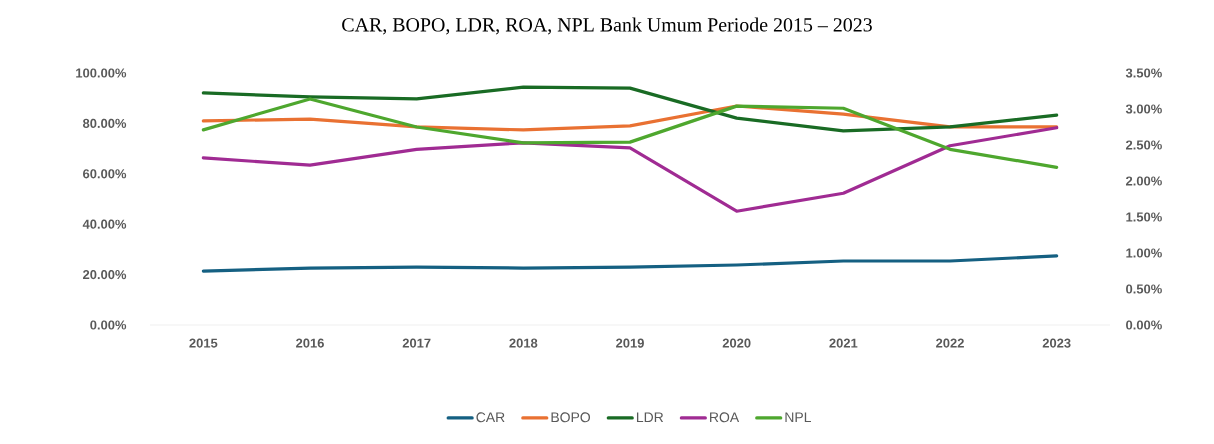  I want to click on x-tick-label: 2022, so click(950, 343).